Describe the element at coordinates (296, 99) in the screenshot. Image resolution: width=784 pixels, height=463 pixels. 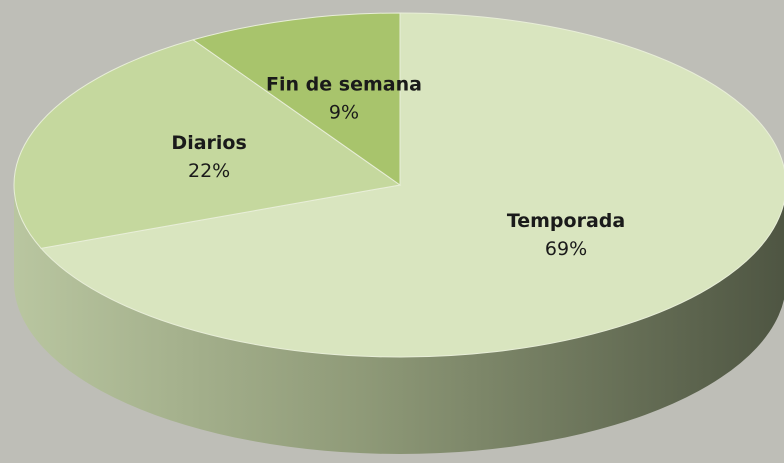
I see `pie-slice` at that location.